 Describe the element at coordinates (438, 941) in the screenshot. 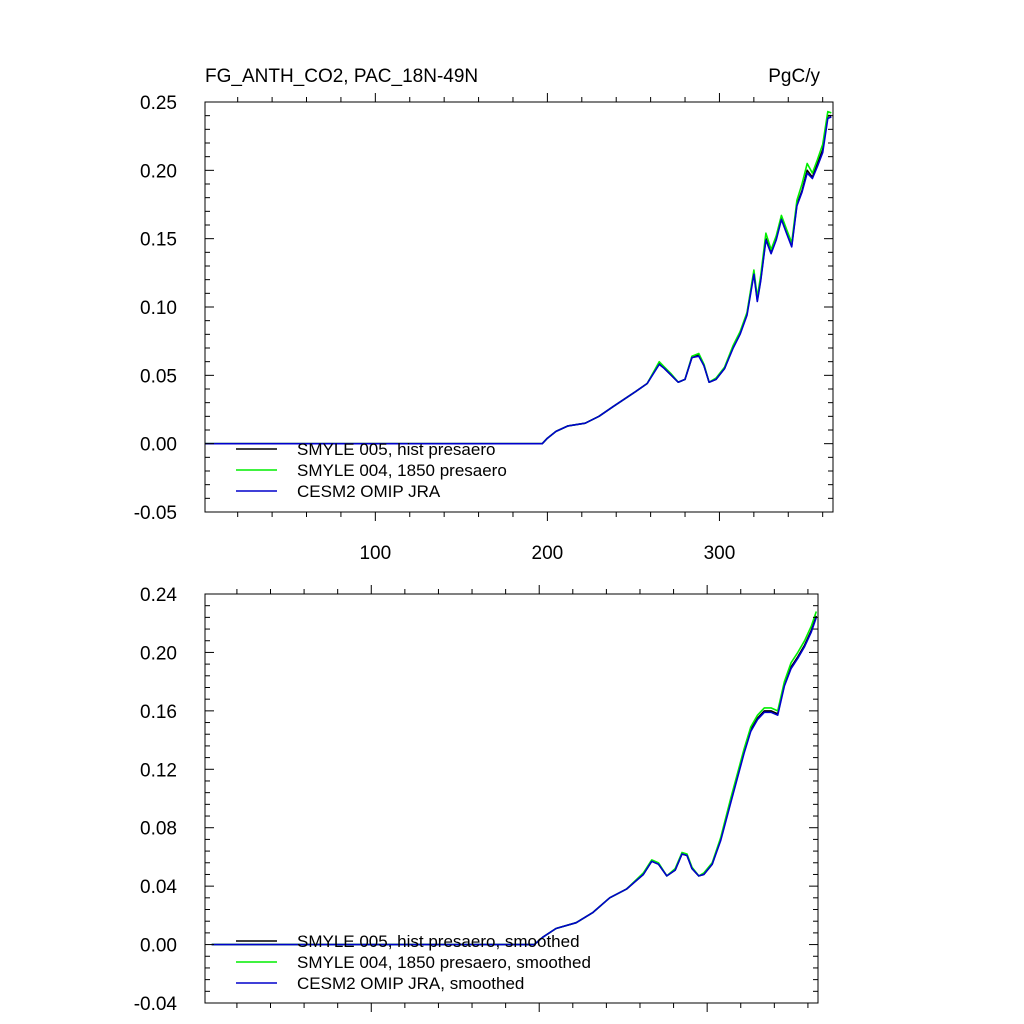

I see `legend-label-1: SMYLE 005, hist presaero, smoothed` at that location.